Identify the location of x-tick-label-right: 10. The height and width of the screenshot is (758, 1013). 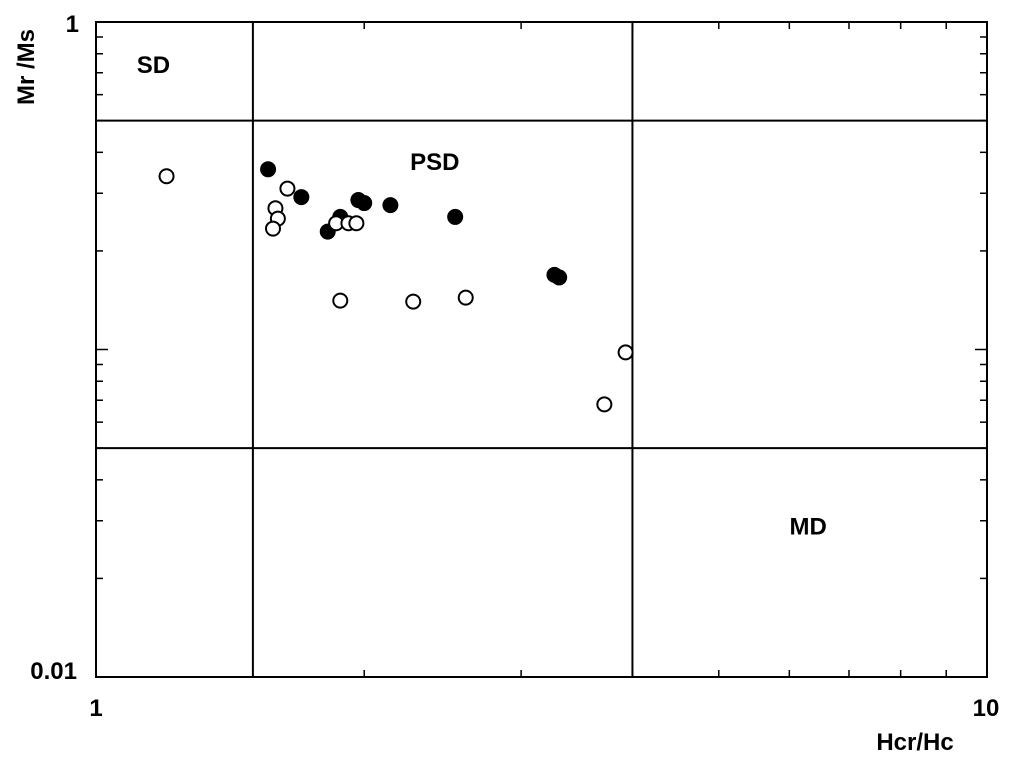
(986, 708).